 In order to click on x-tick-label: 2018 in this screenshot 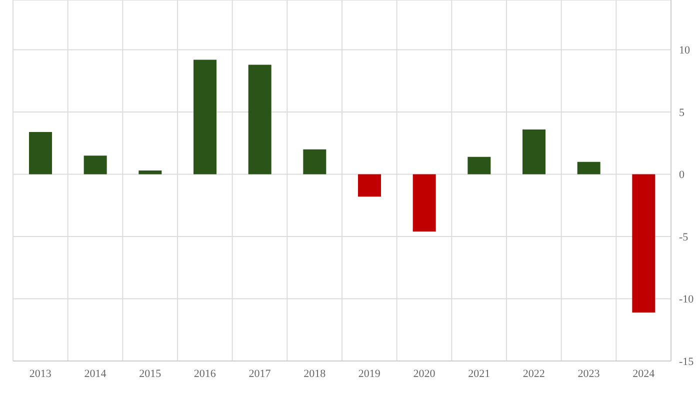, I will do `click(315, 374)`.